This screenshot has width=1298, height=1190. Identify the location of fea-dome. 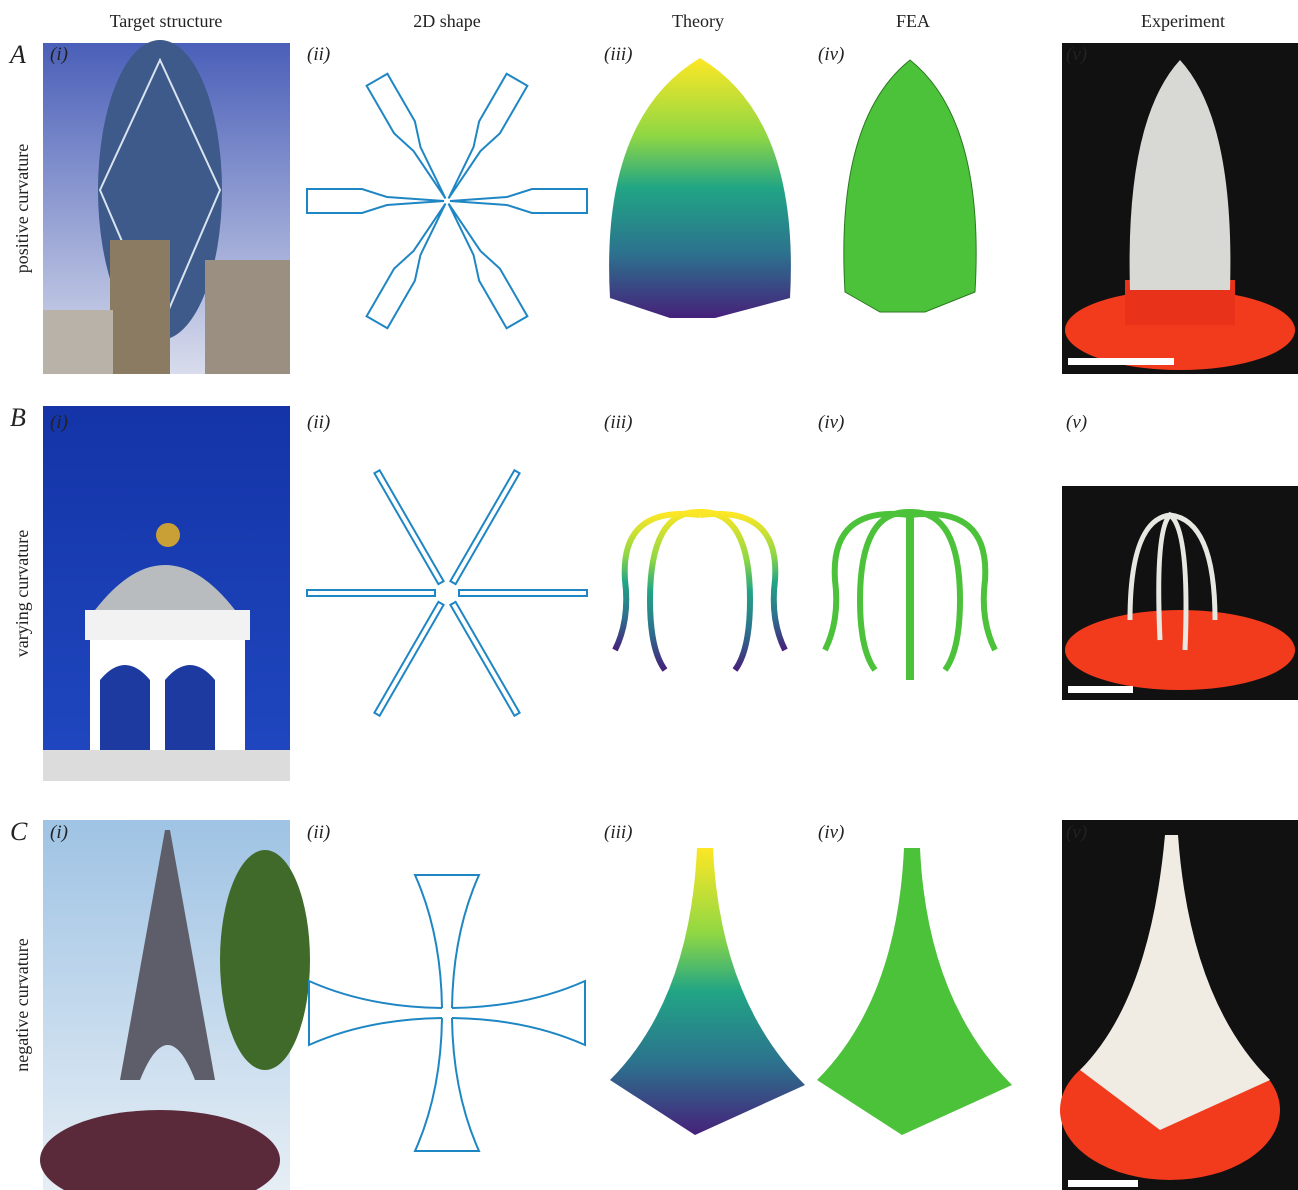
(910, 186).